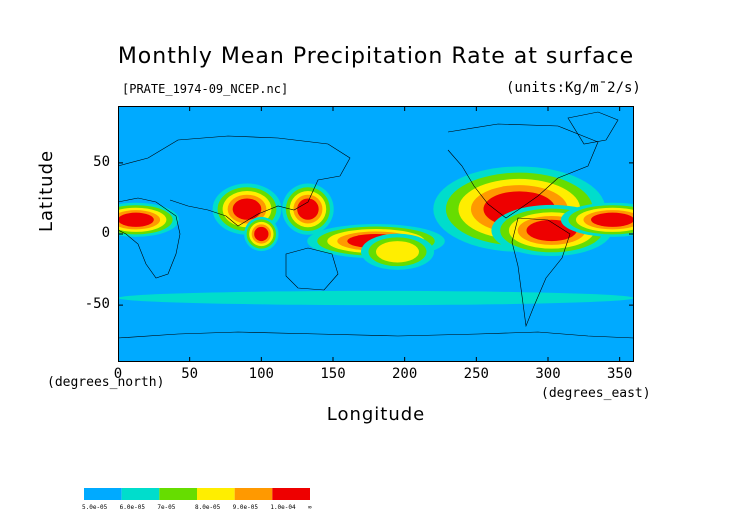 This screenshot has width=752, height=532. What do you see at coordinates (573, 88) in the screenshot?
I see `units-label: (units:Kg/m¯2/s)` at bounding box center [573, 88].